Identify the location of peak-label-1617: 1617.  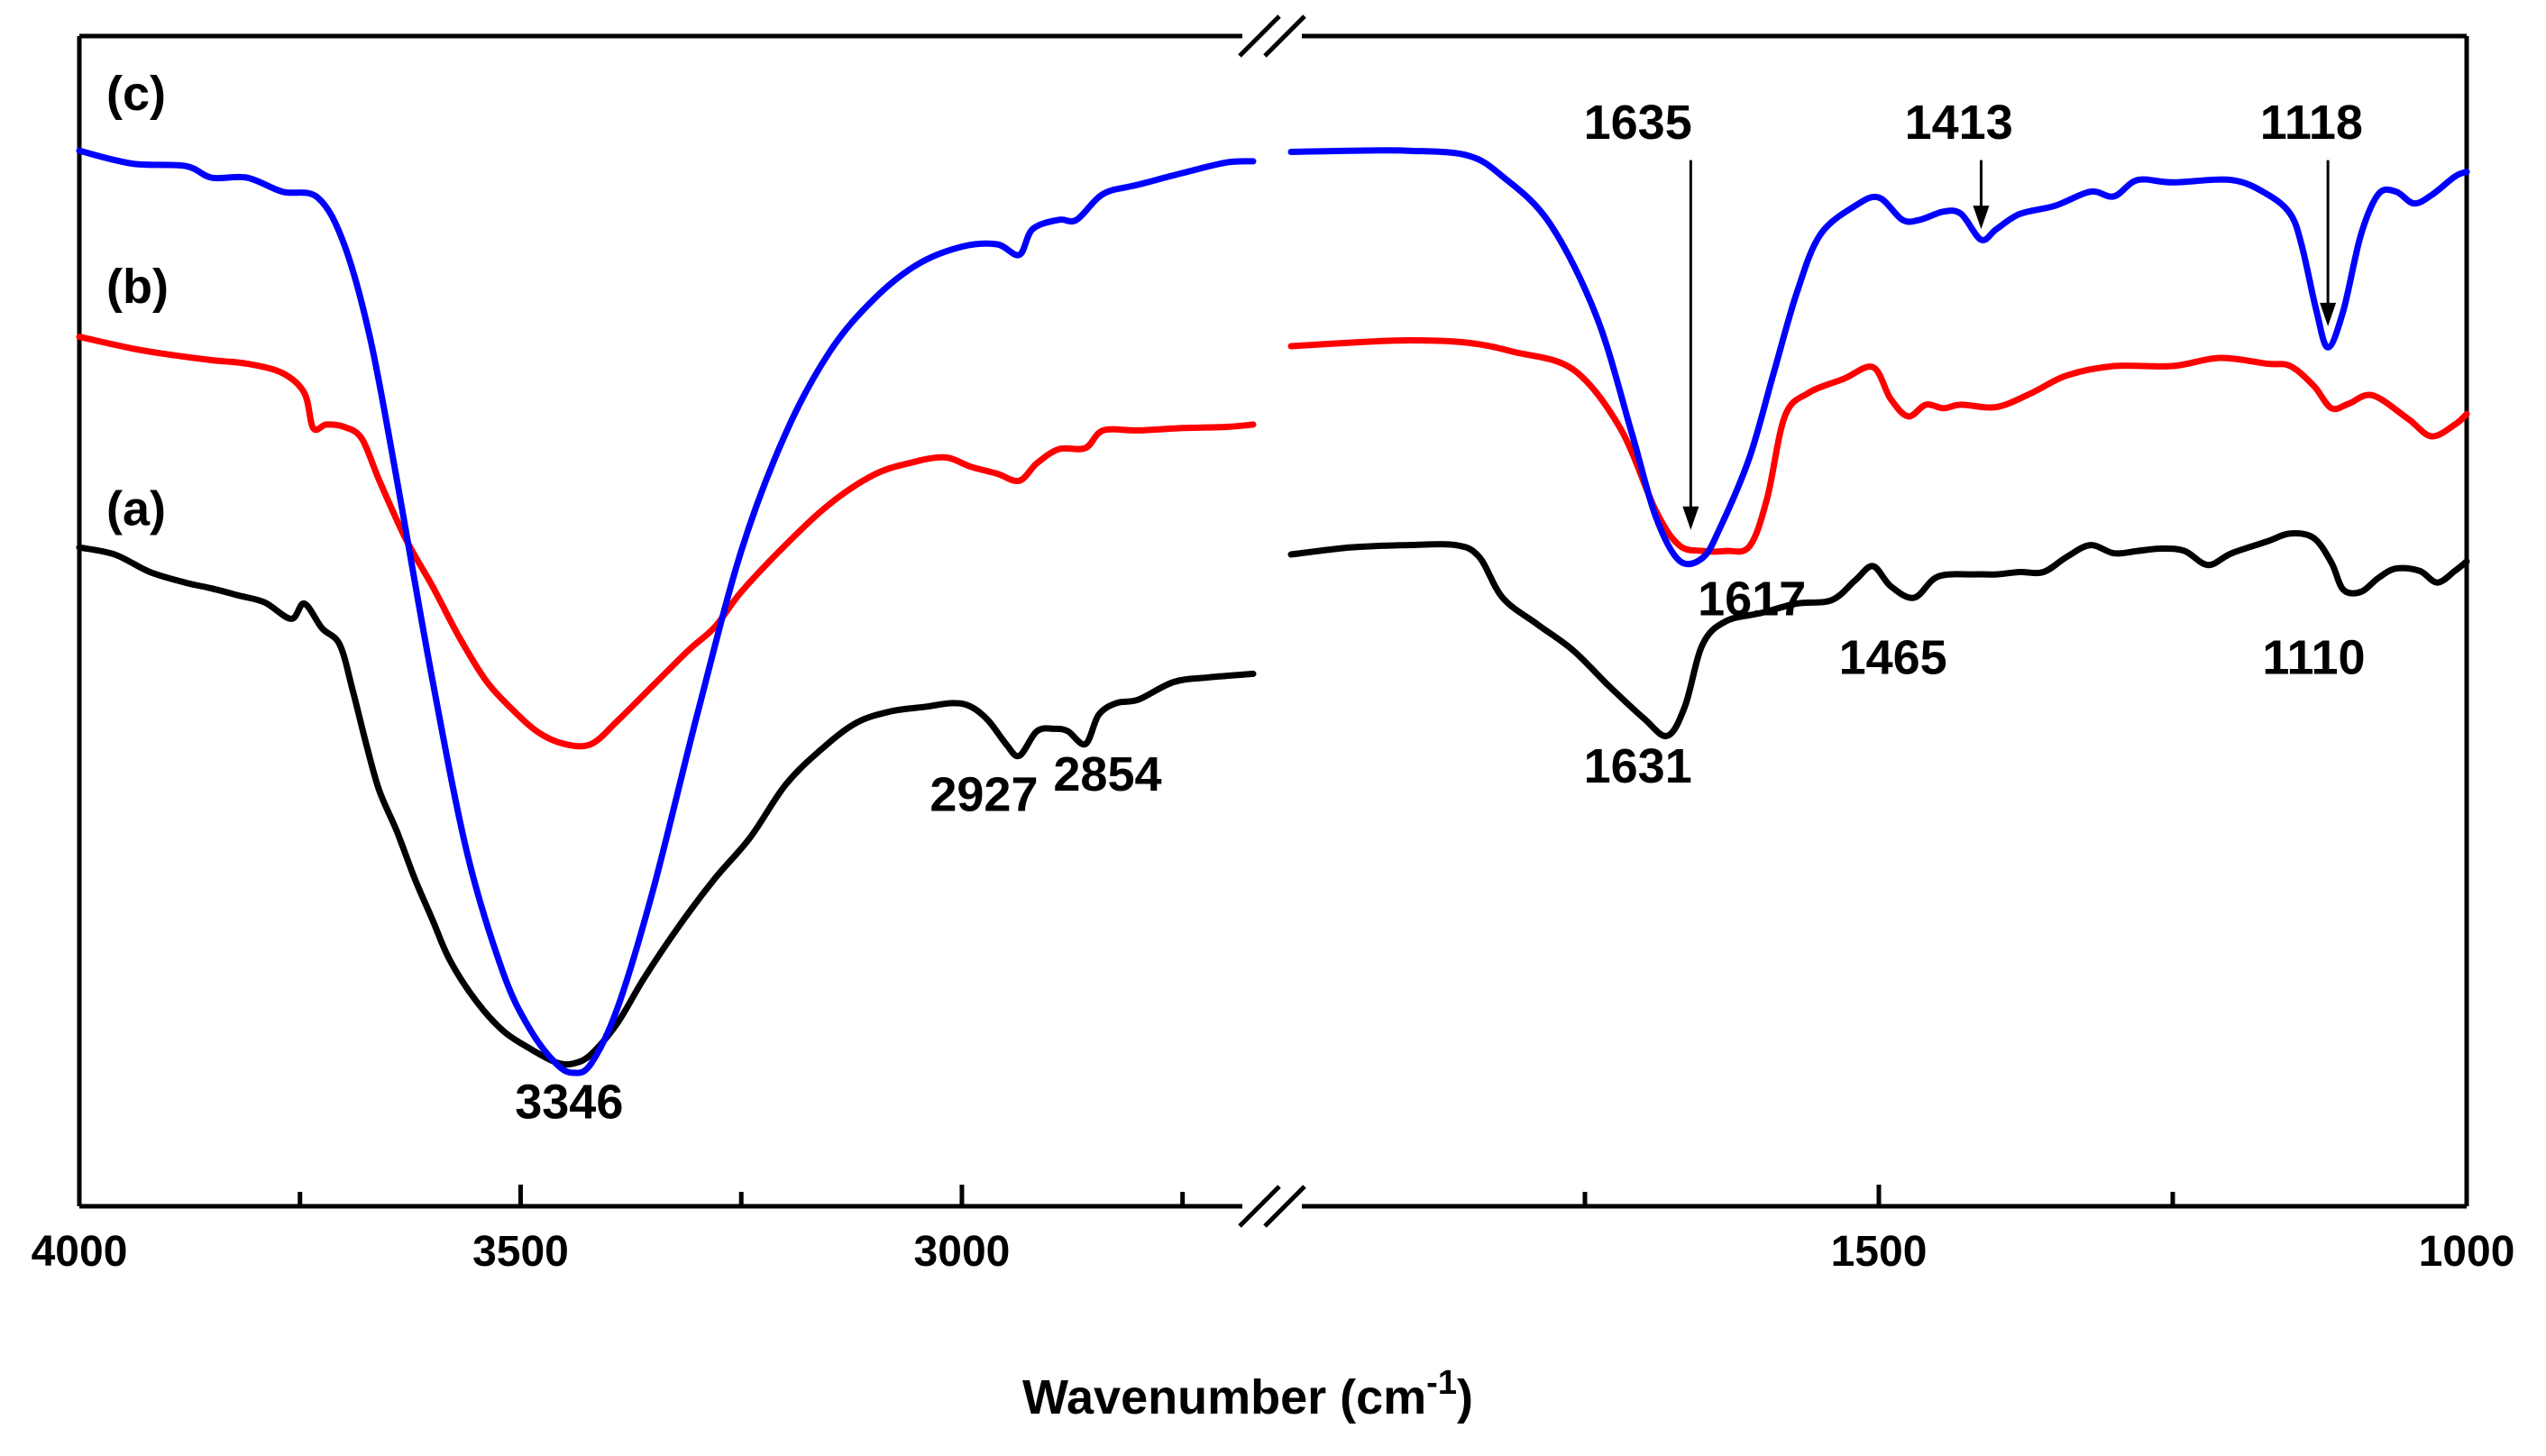
(1752, 599).